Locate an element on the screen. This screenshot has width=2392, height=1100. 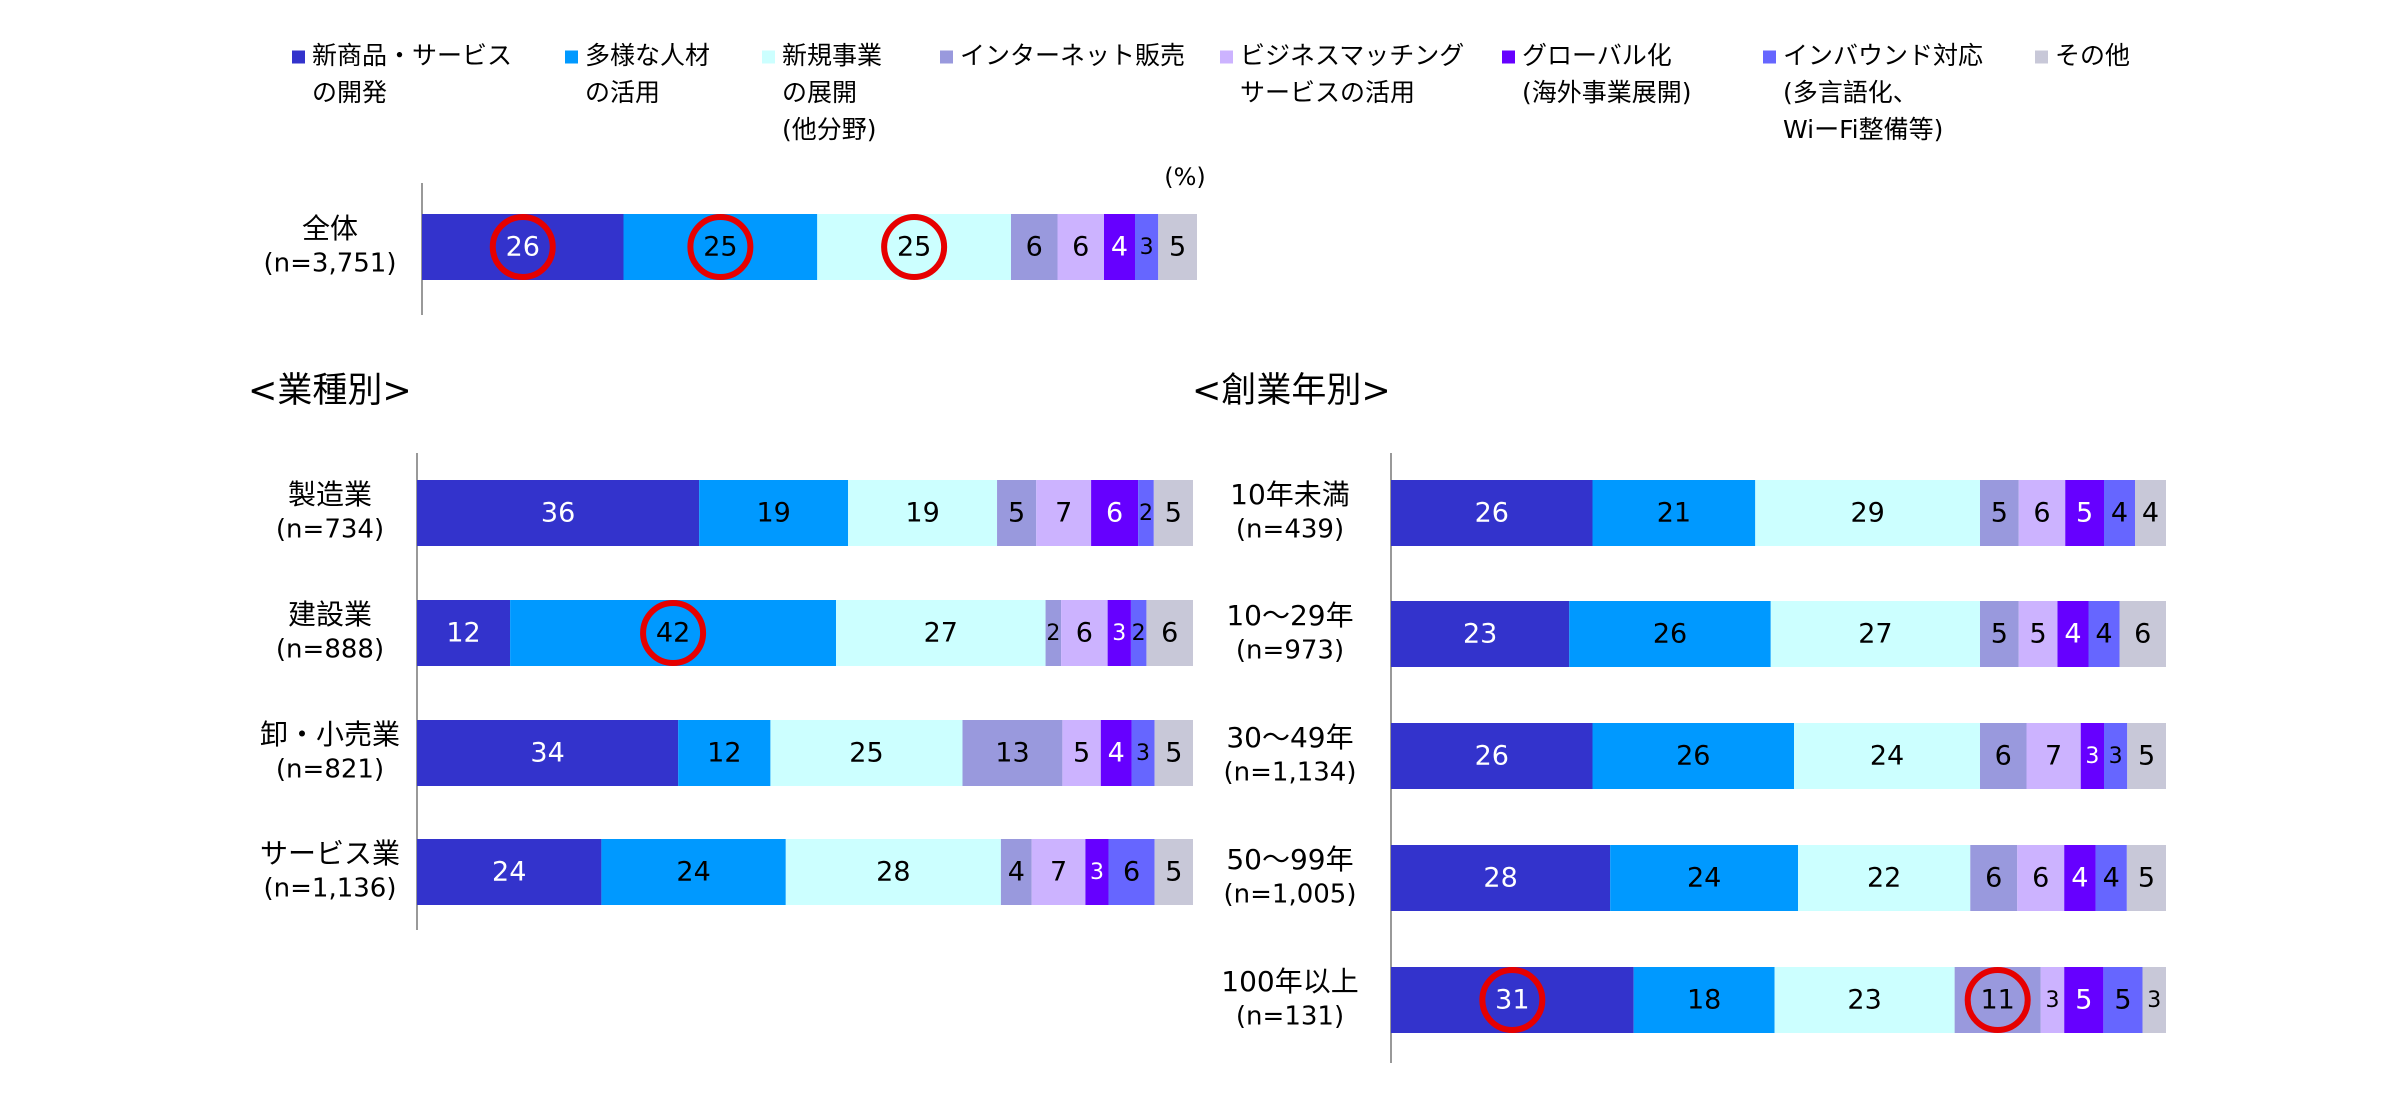
row-n-label: (n=821) is located at coordinates (330, 770).